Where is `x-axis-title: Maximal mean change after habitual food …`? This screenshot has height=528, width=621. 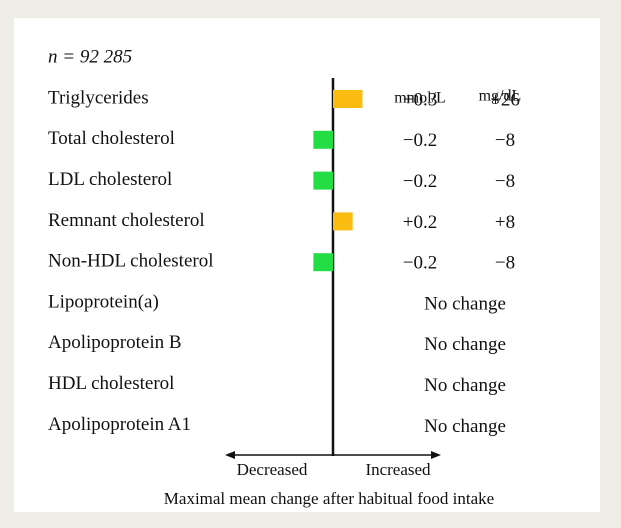
x-axis-title: Maximal mean change after habitual food … is located at coordinates (329, 498).